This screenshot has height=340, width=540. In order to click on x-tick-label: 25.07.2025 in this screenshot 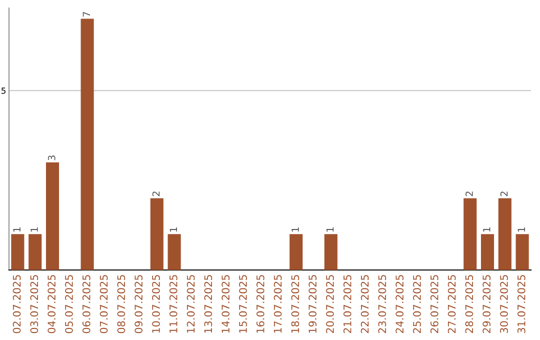, I will do `click(417, 304)`.